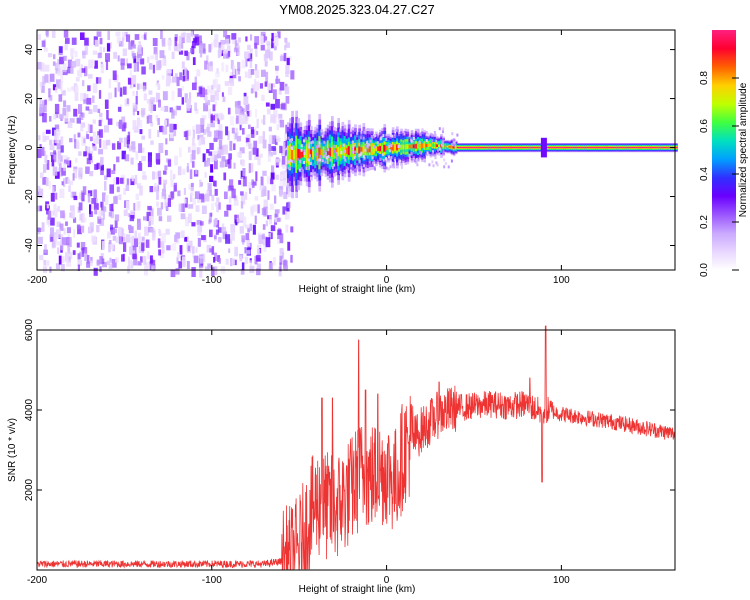 This screenshot has height=600, width=750. What do you see at coordinates (357, 589) in the screenshot?
I see `snr-xlabel: Height of straight line (km)` at bounding box center [357, 589].